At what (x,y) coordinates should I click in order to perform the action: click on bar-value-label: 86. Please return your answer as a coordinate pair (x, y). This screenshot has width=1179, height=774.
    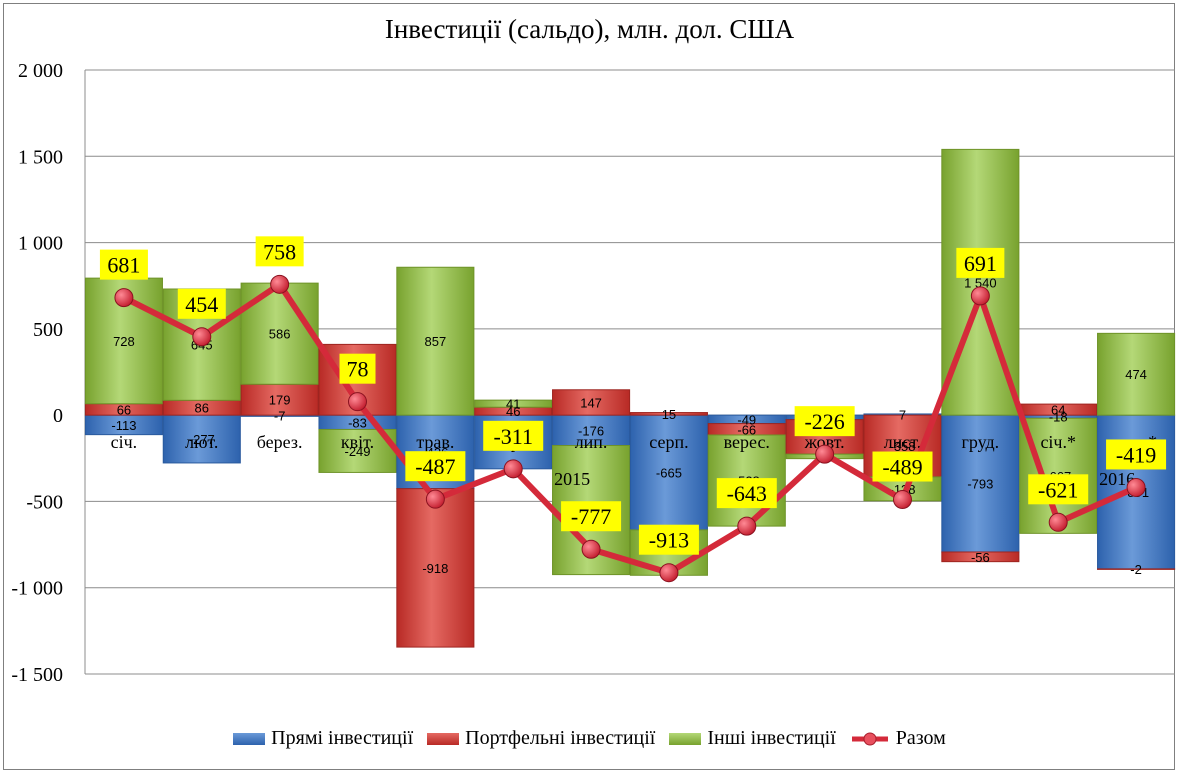
    Looking at the image, I should click on (202, 408).